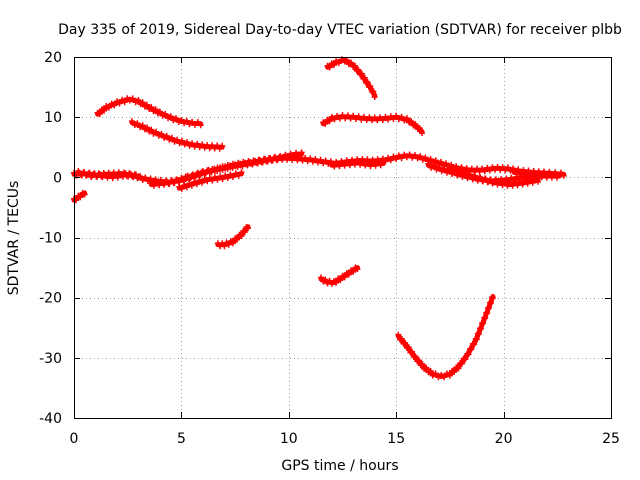 Image resolution: width=640 pixels, height=480 pixels. Describe the element at coordinates (181, 439) in the screenshot. I see `x-tick-label: 5` at that location.